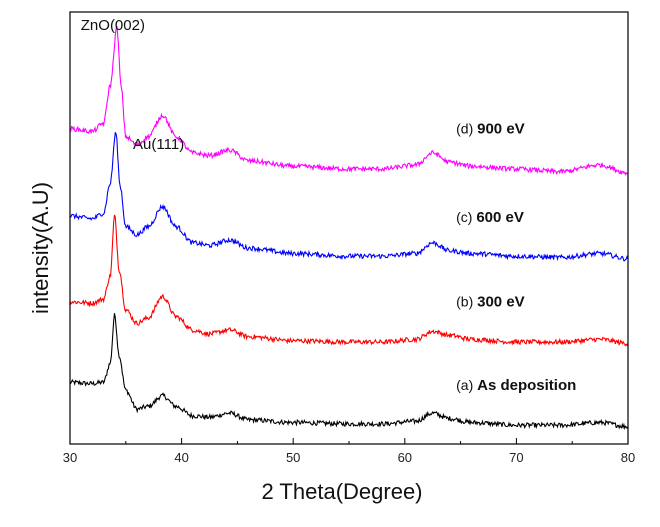 This screenshot has height=527, width=660. What do you see at coordinates (500, 217) in the screenshot?
I see `series-label-name: 600 eV` at bounding box center [500, 217].